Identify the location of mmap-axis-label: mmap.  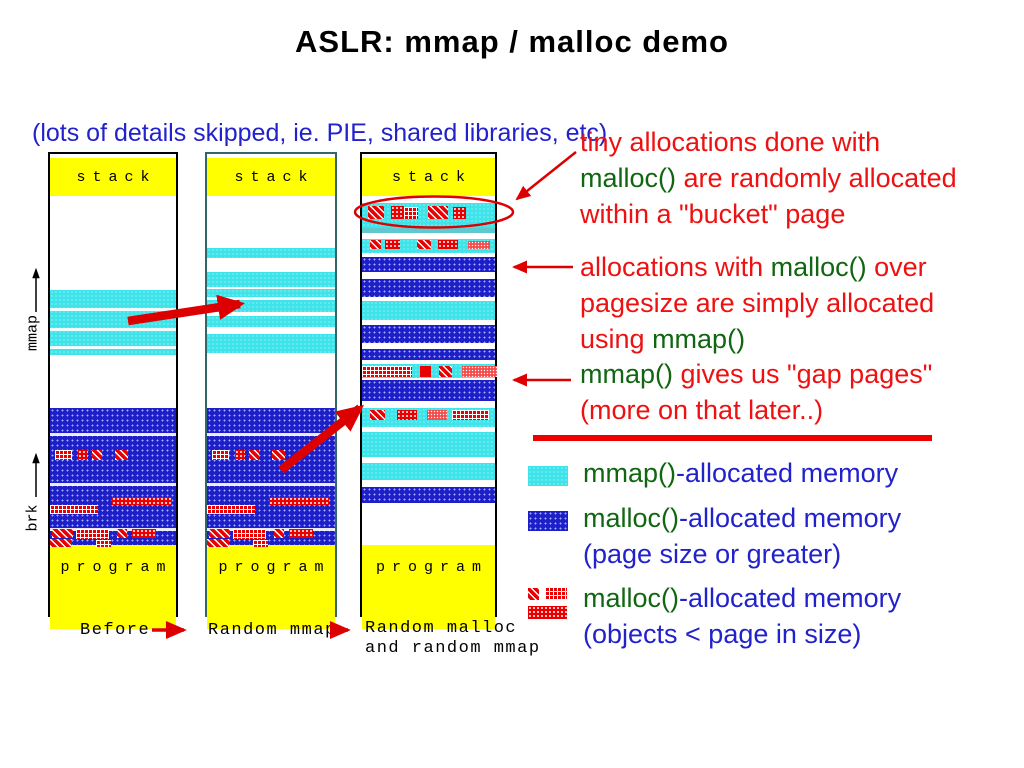
(33, 333).